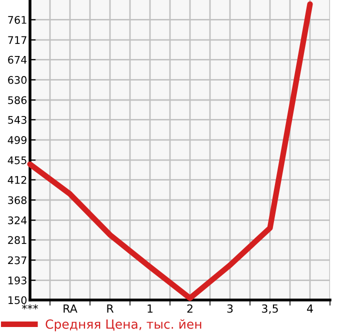  Describe the element at coordinates (17, 260) in the screenshot. I see `y-tick-label: 237` at that location.